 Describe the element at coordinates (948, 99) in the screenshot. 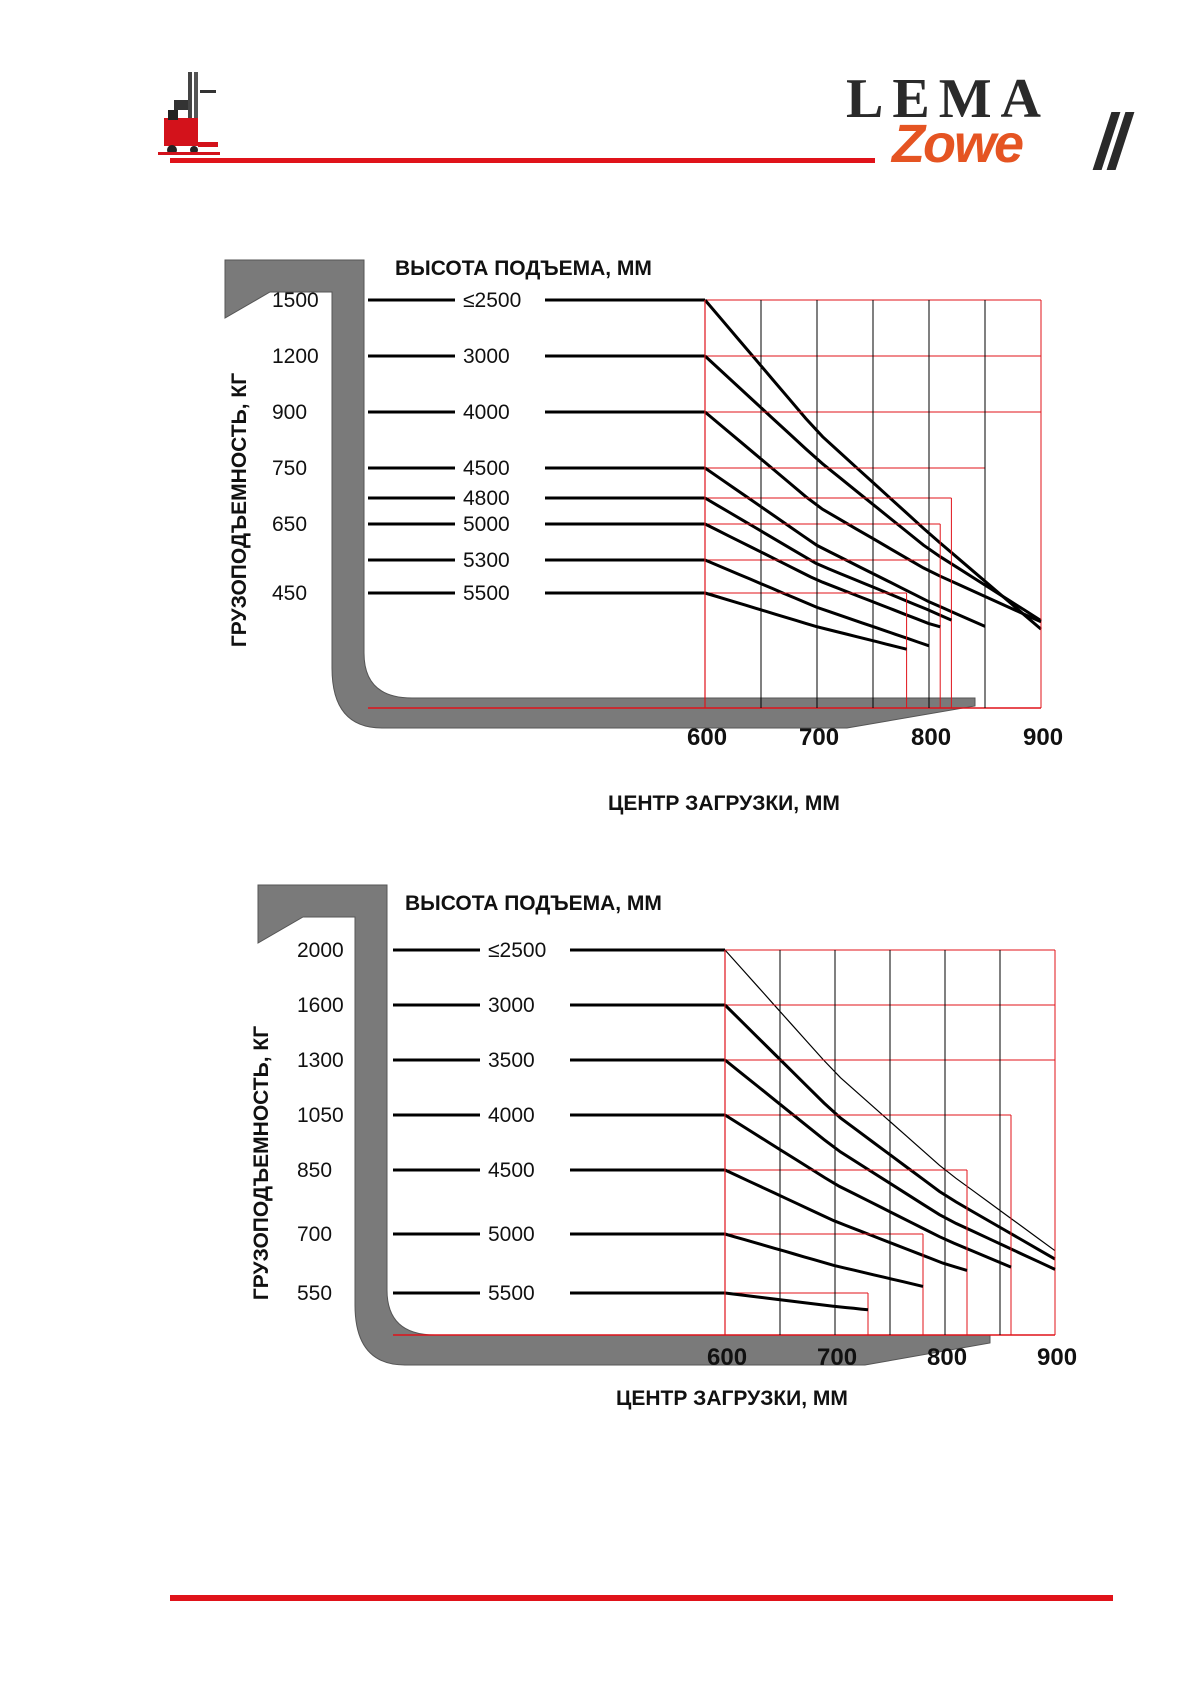

I see `logo-text-lema: LEMA` at that location.